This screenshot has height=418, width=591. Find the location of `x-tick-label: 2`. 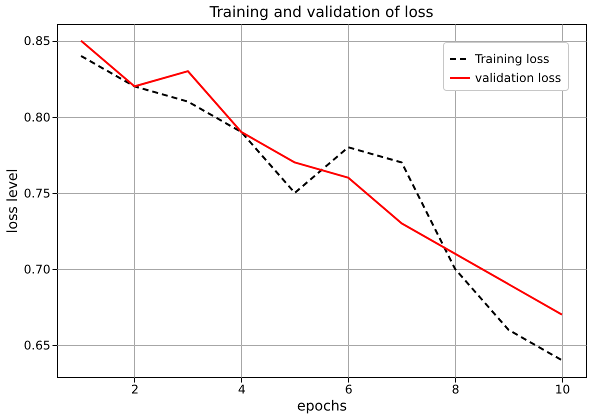

x-tick-label: 2 is located at coordinates (135, 389).